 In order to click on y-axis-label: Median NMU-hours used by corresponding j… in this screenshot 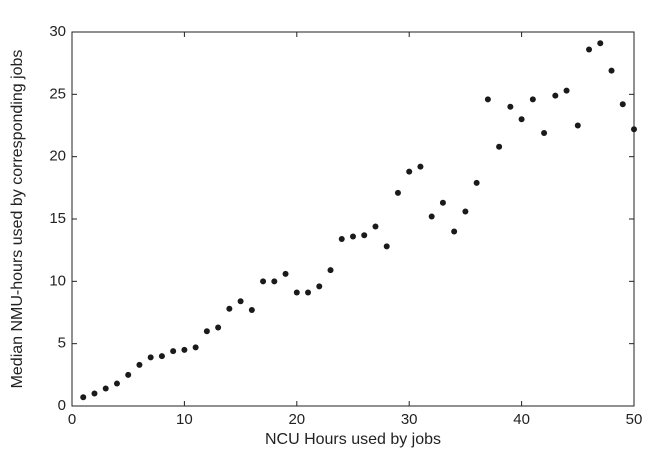, I will do `click(17, 219)`.